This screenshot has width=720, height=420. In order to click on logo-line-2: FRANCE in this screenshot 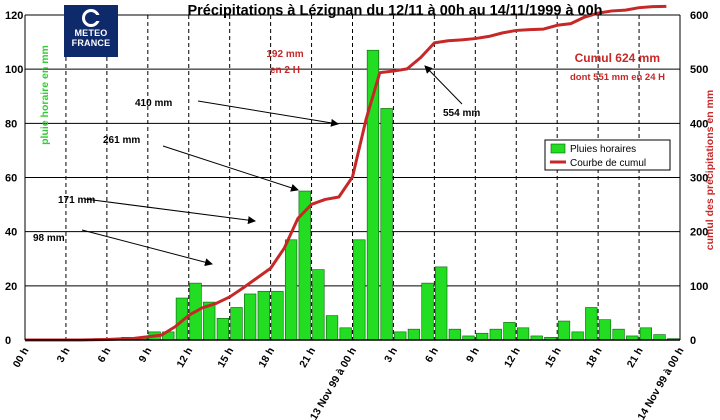, I will do `click(91, 43)`.